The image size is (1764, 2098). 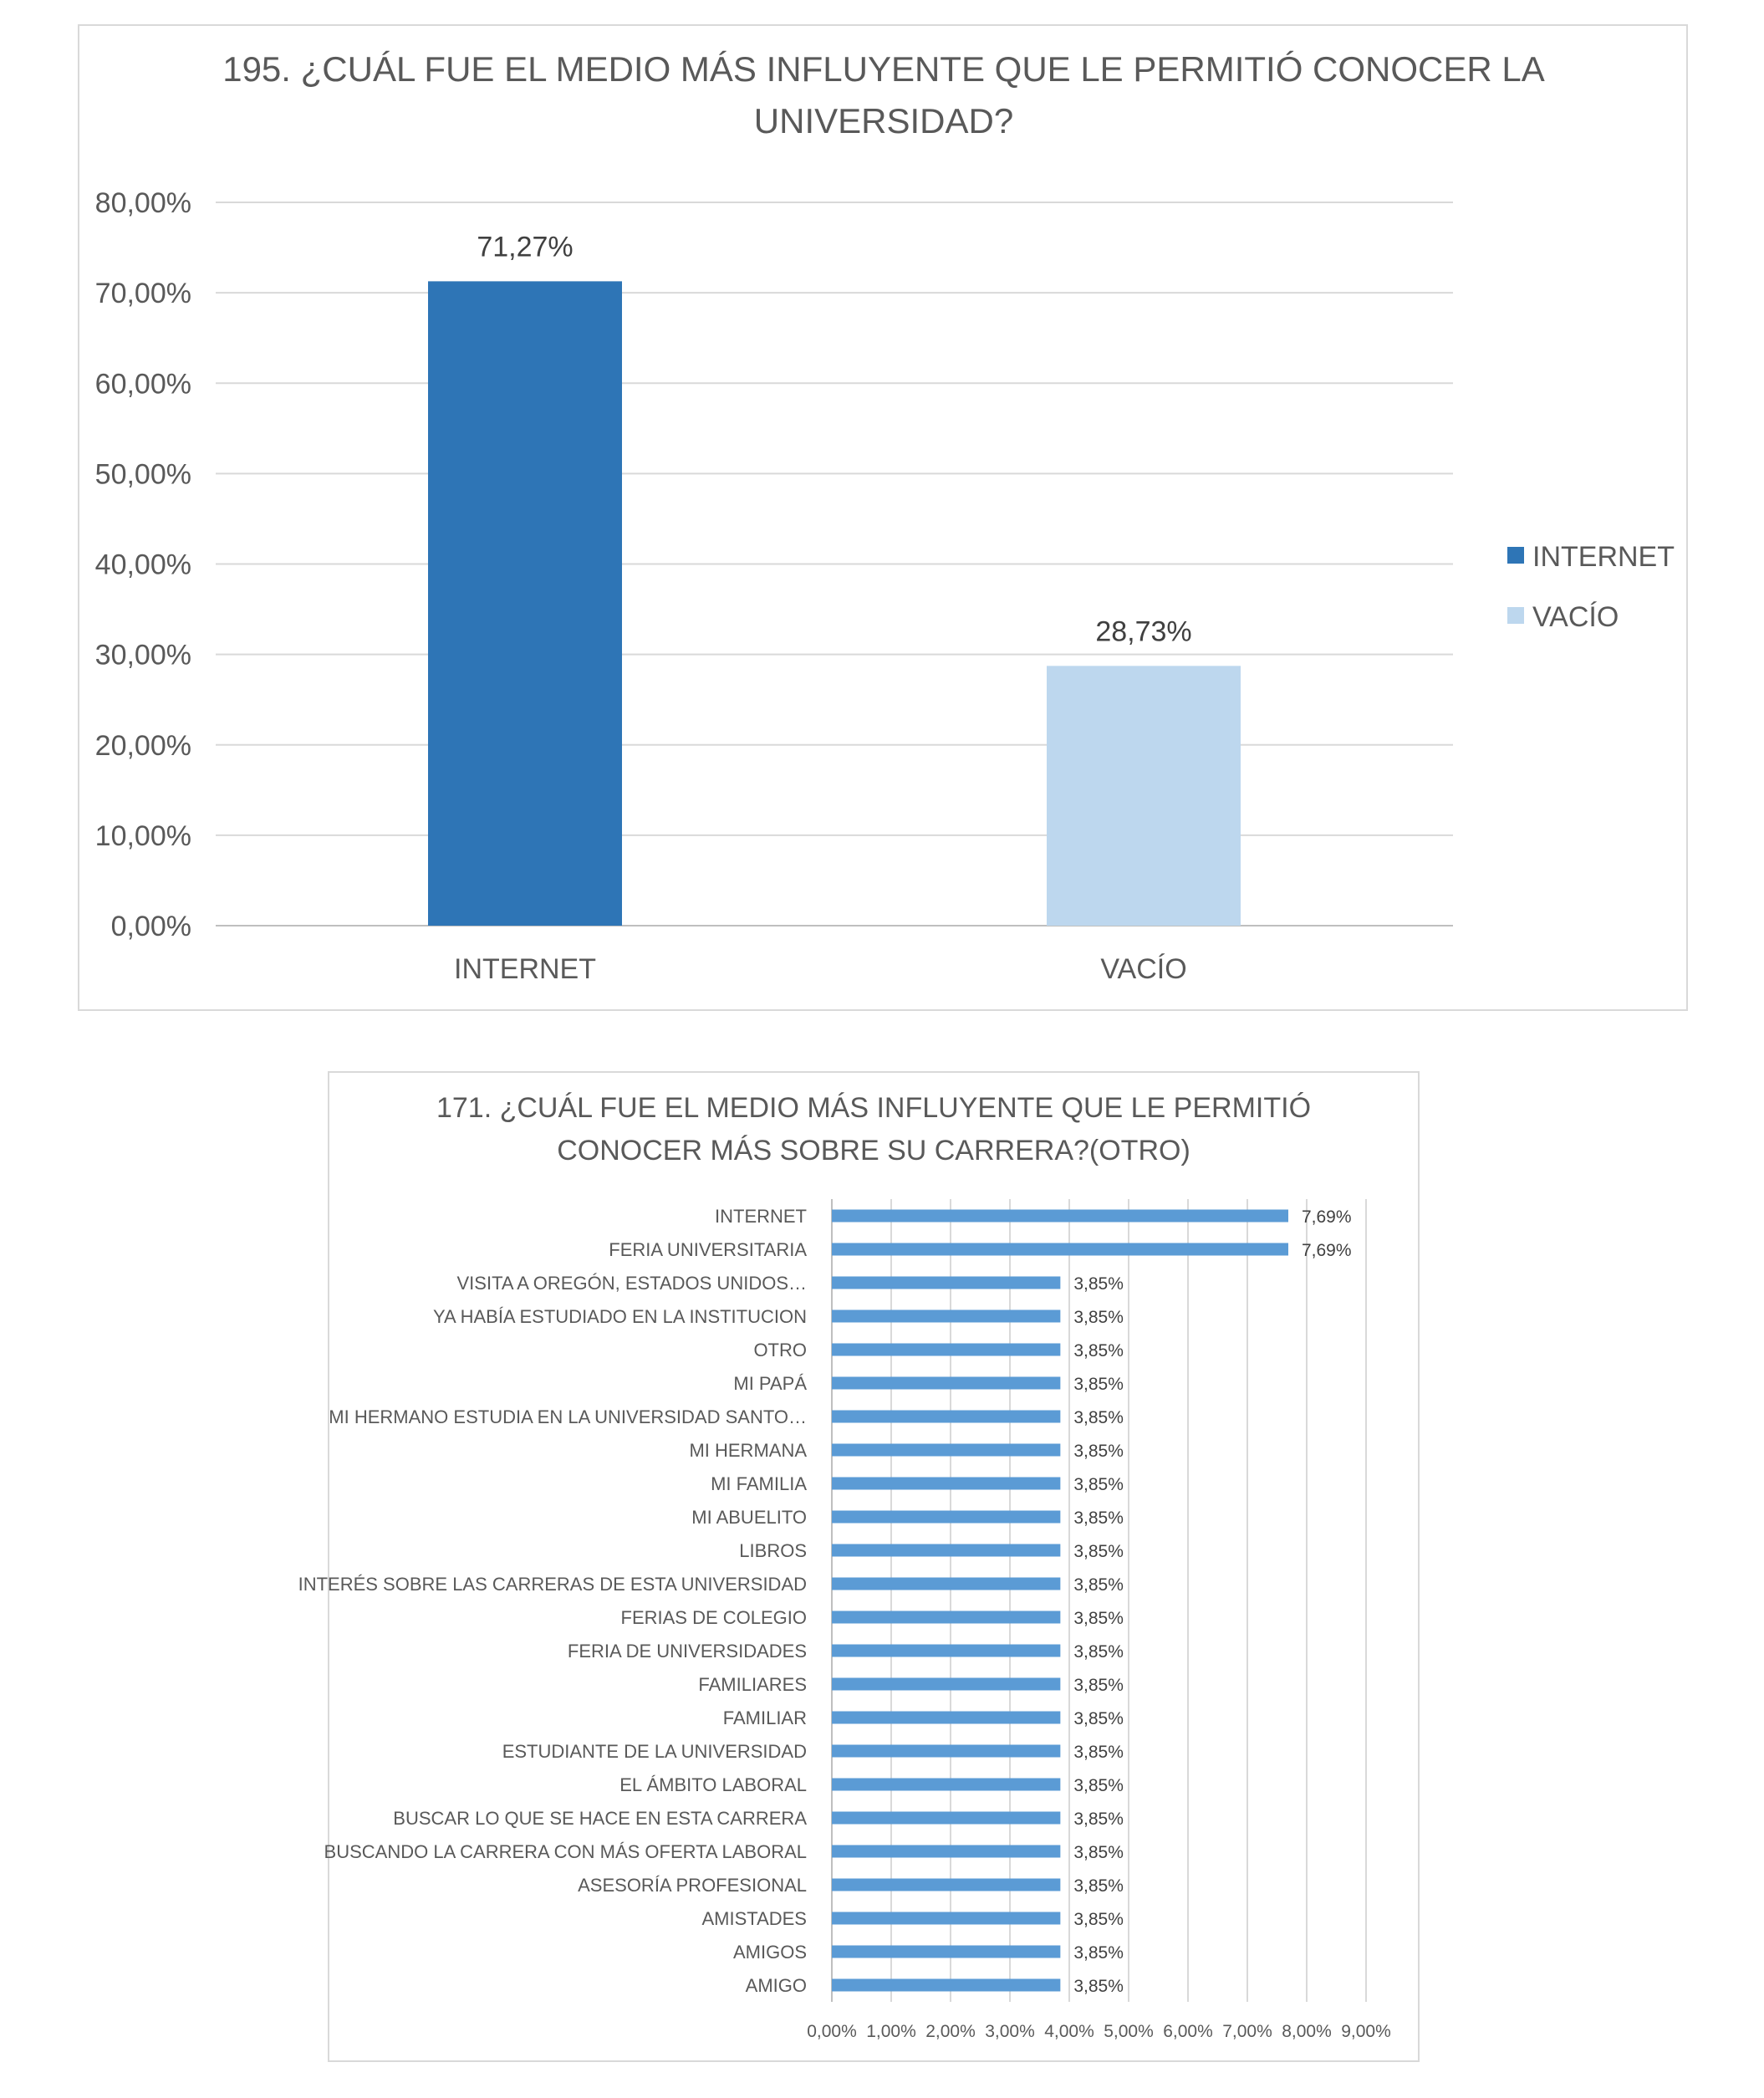 I want to click on chart-2-y-tick-label: FERIA UNIVERSITARIA, so click(x=708, y=1249).